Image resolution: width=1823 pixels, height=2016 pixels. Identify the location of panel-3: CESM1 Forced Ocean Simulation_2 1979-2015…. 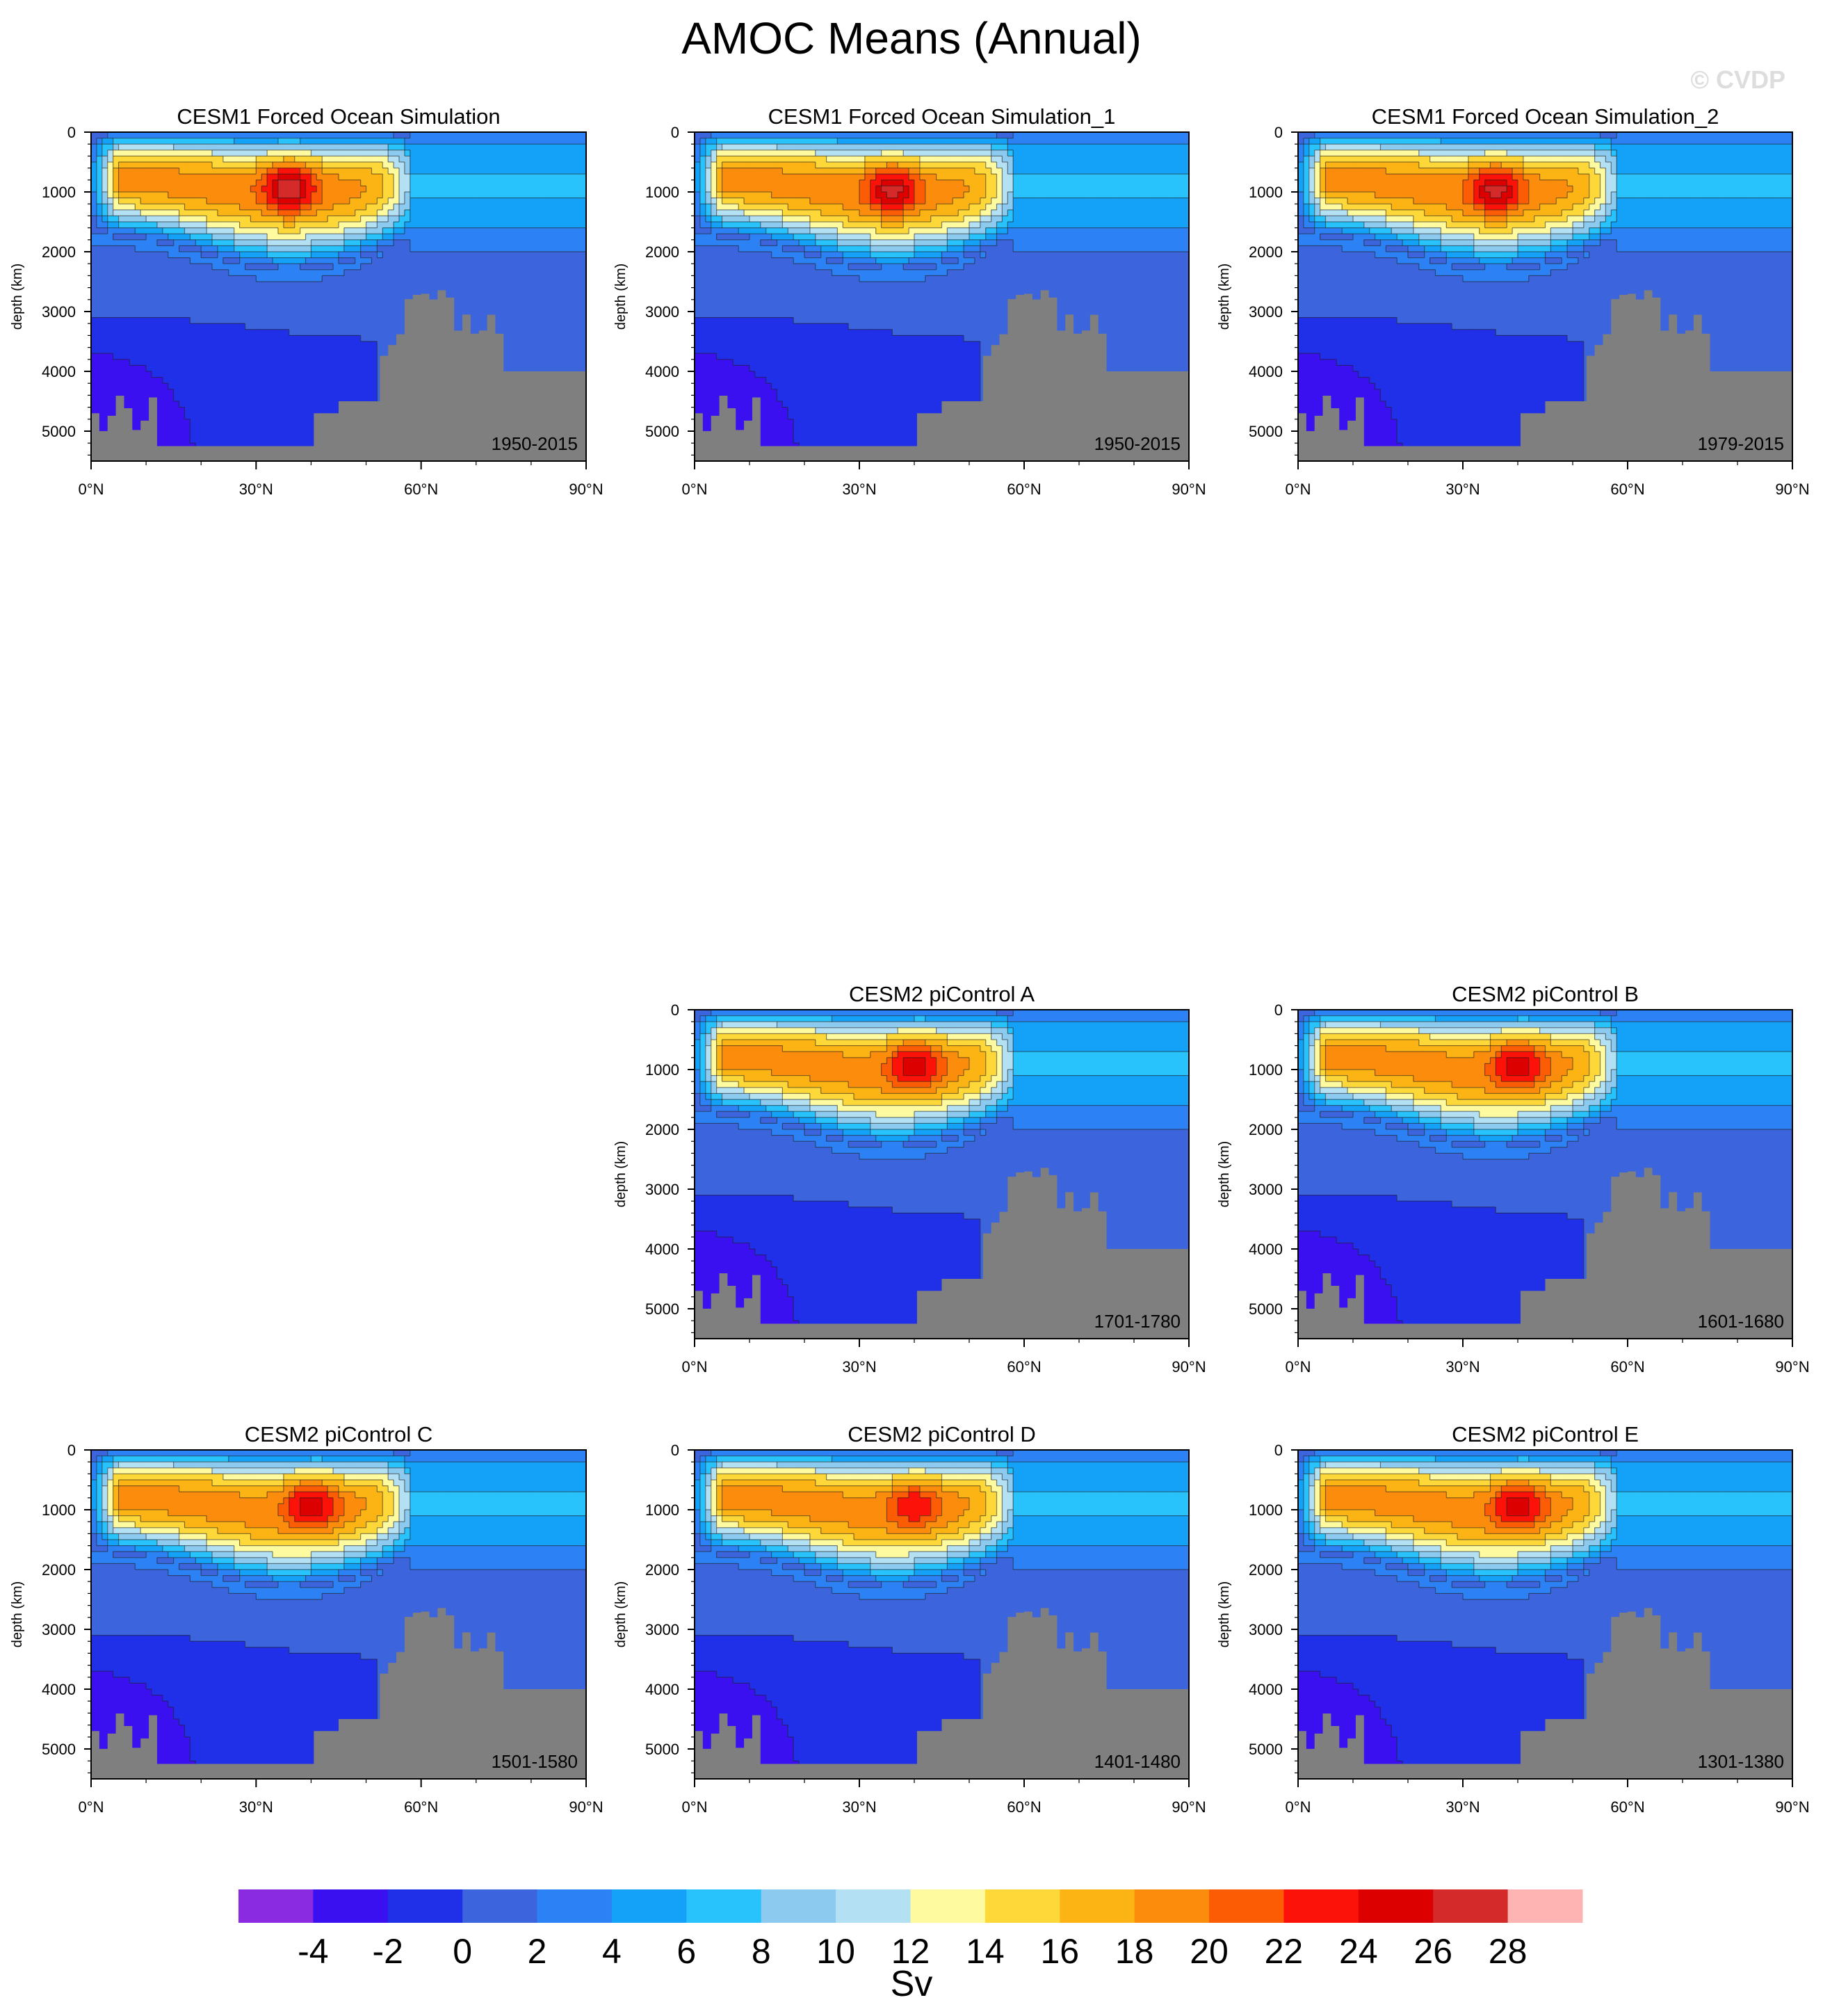
(1514, 301).